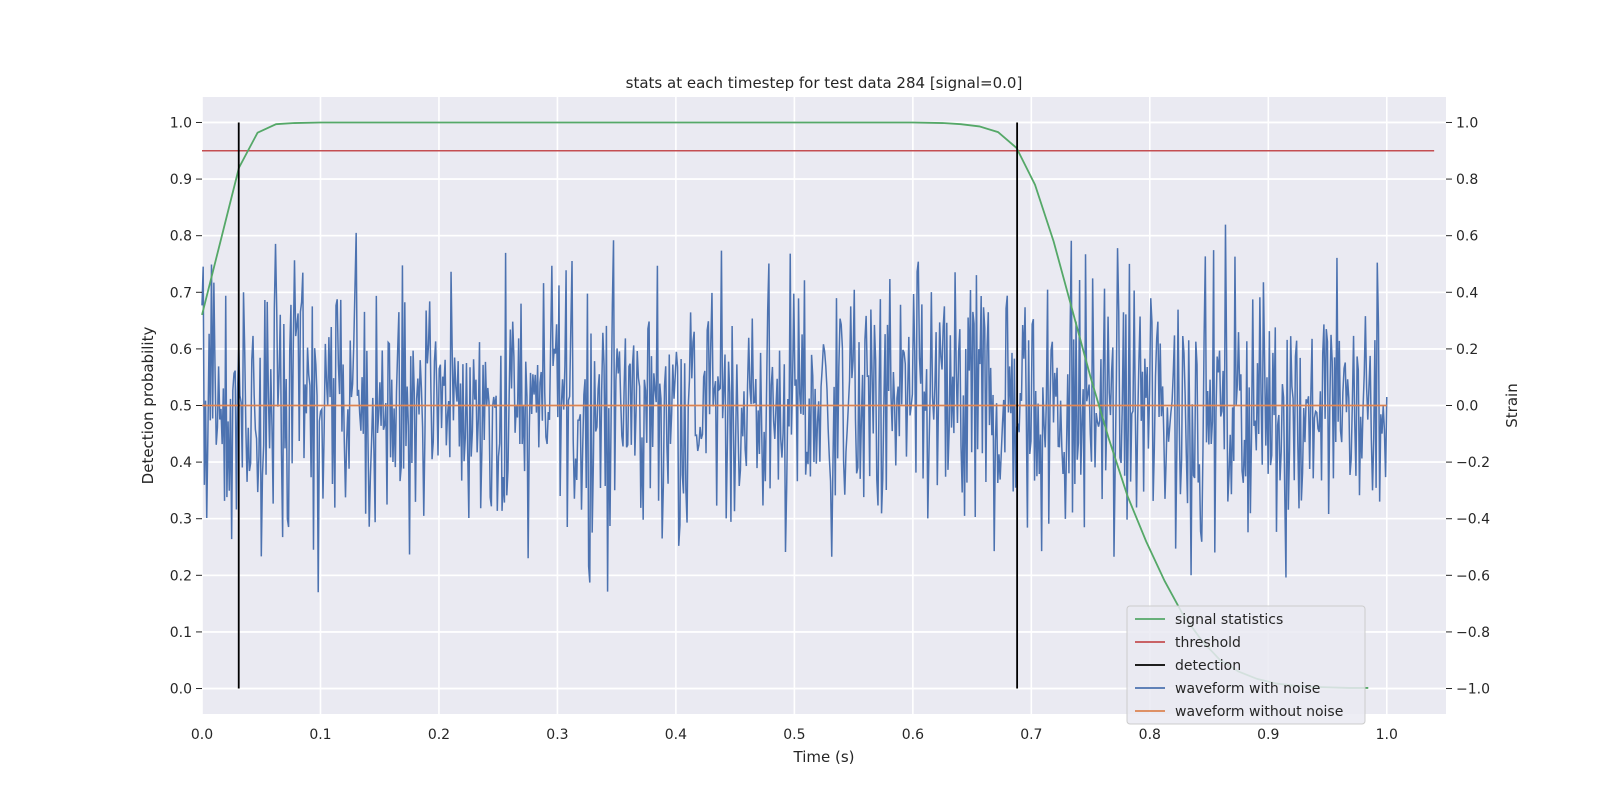 The image size is (1600, 800). I want to click on y-tick-label-left: 0.4, so click(181, 463).